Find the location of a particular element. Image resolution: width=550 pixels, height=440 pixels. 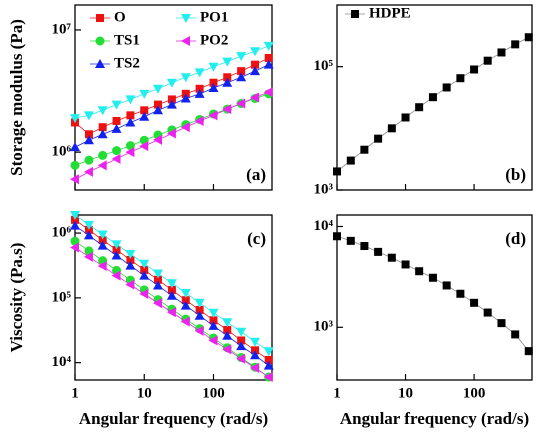

panel-label: (b) is located at coordinates (515, 174).